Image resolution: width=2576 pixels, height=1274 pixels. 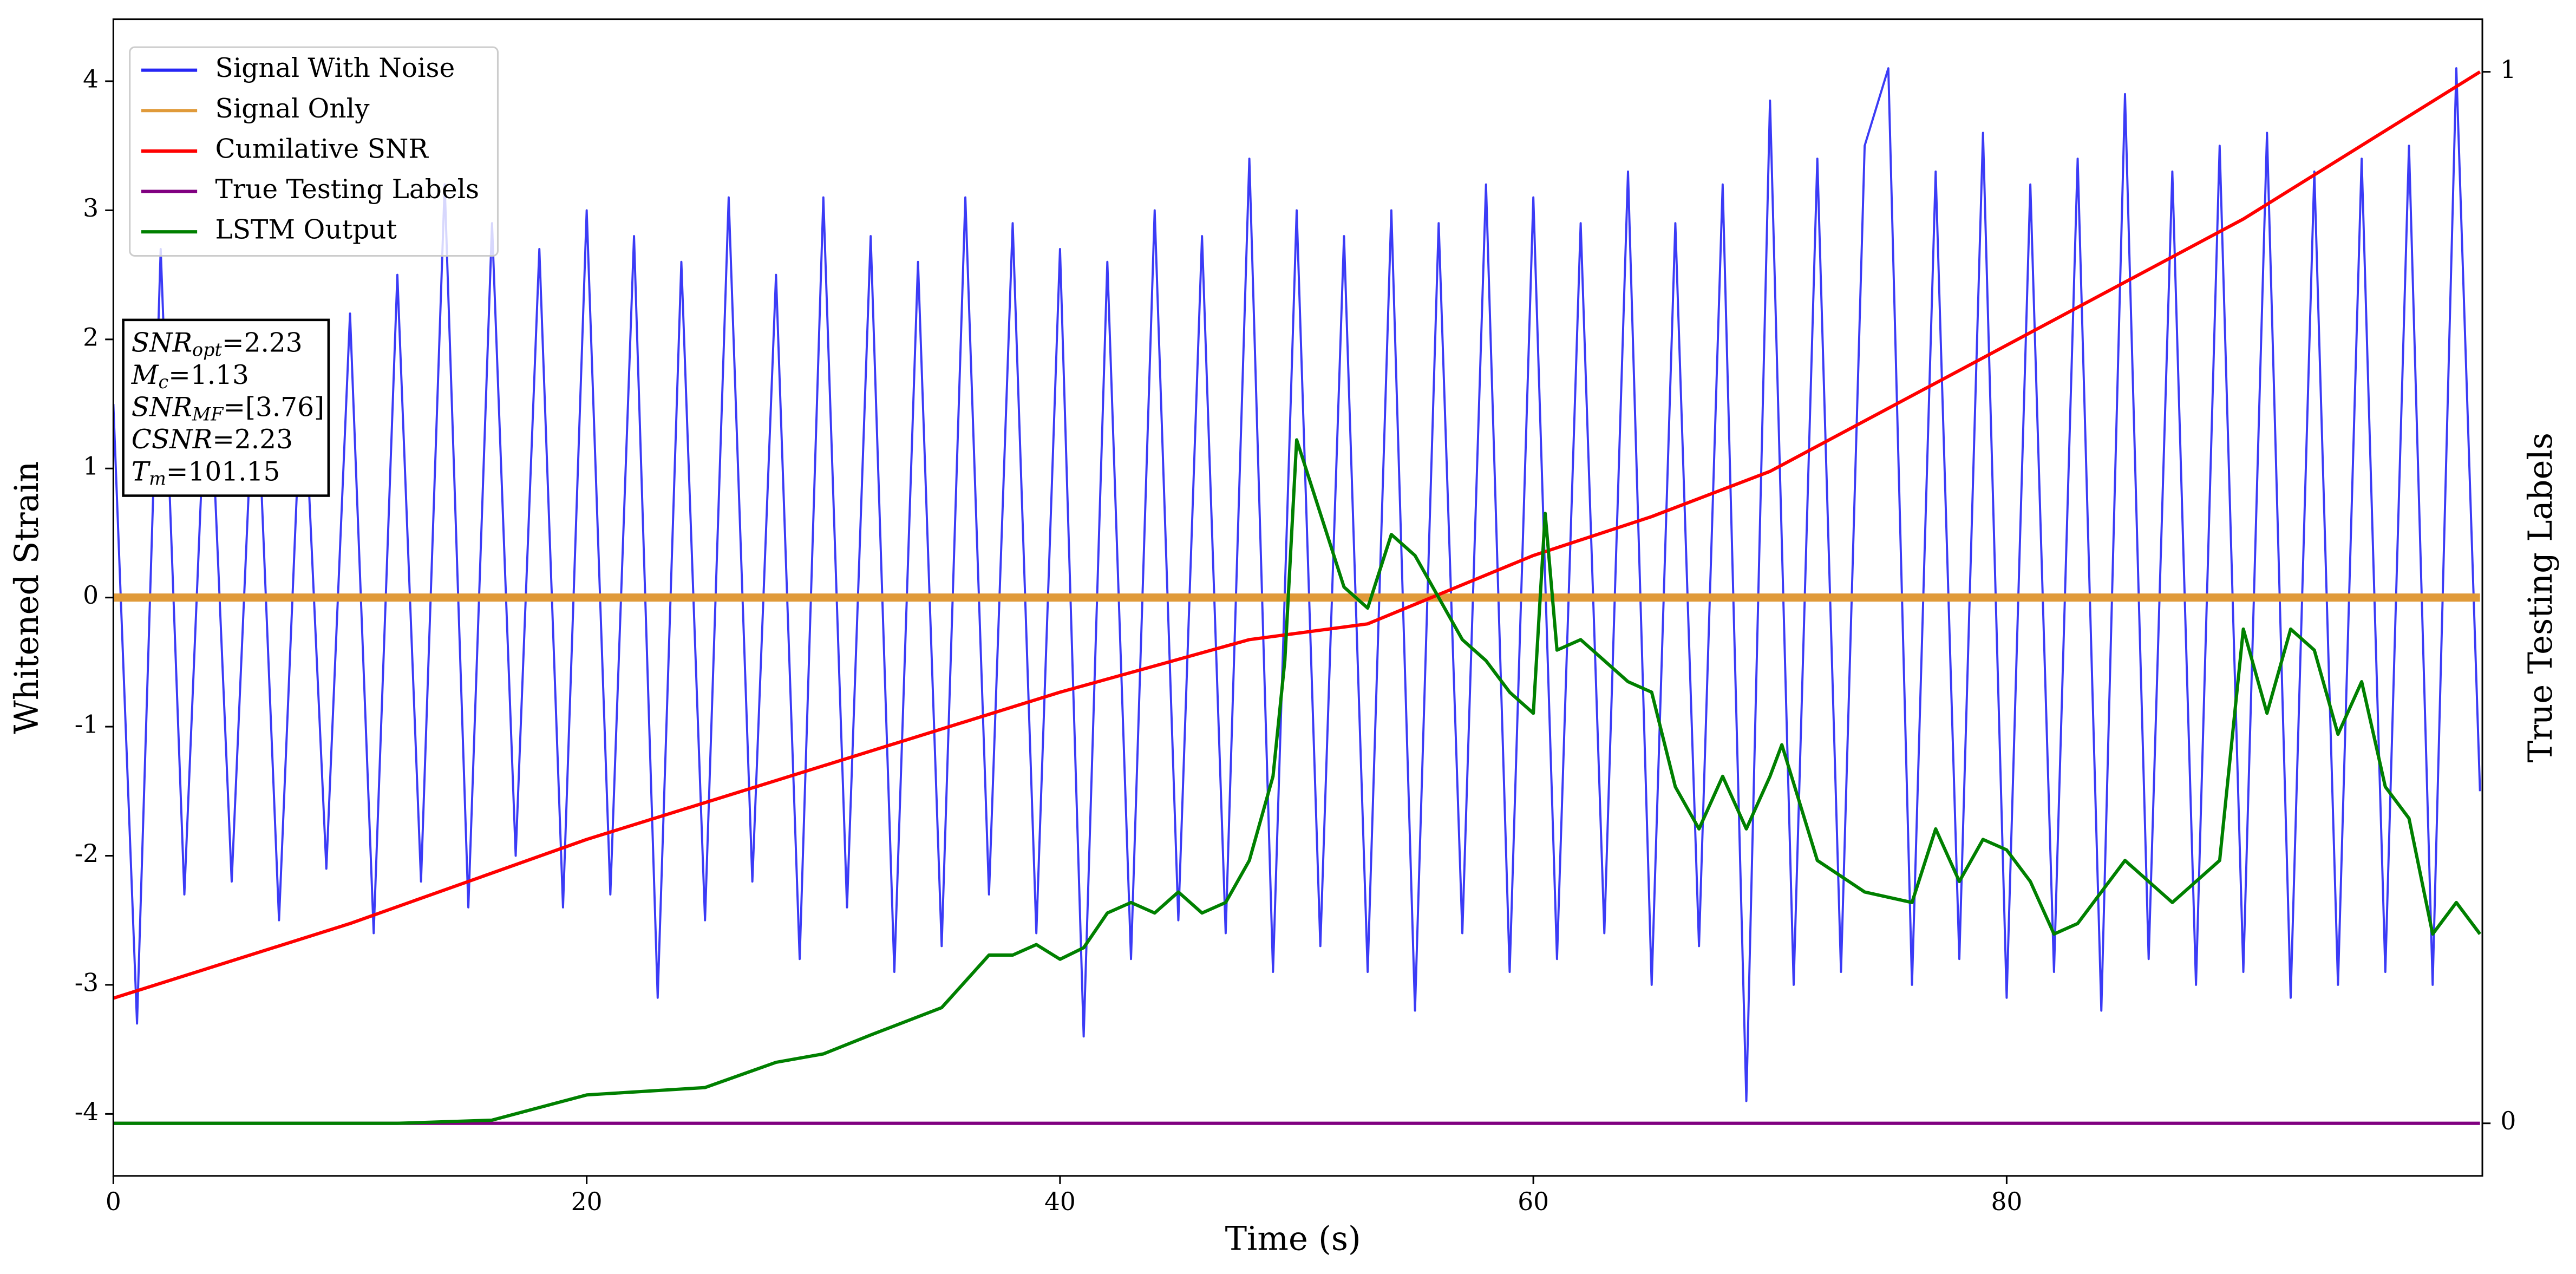 I want to click on legend-box, so click(x=314, y=151).